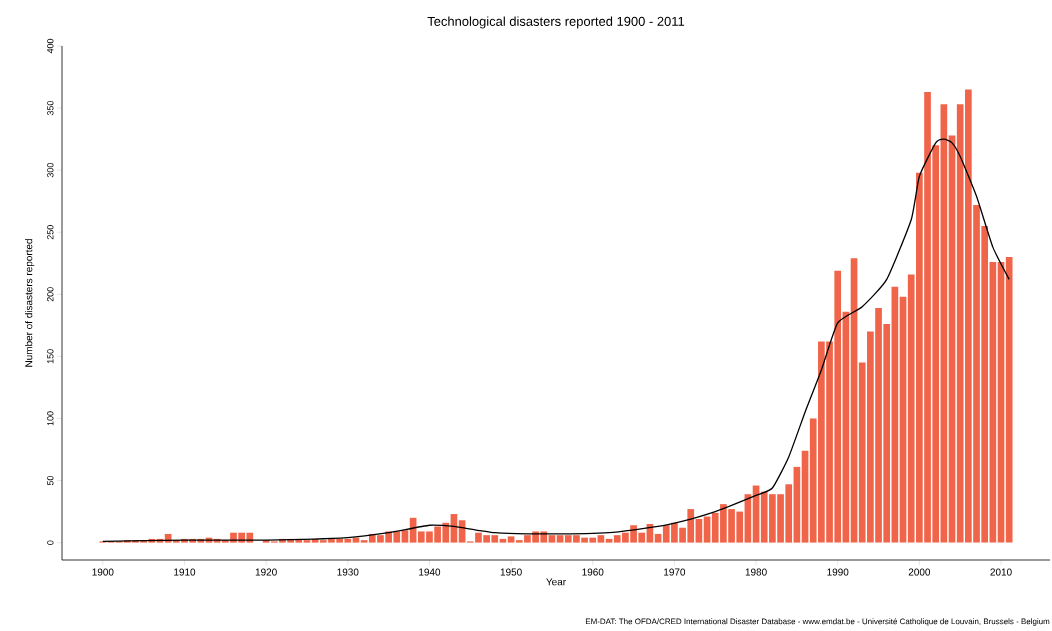 The image size is (1052, 631). Describe the element at coordinates (919, 572) in the screenshot. I see `x-tick-label: 2000` at that location.